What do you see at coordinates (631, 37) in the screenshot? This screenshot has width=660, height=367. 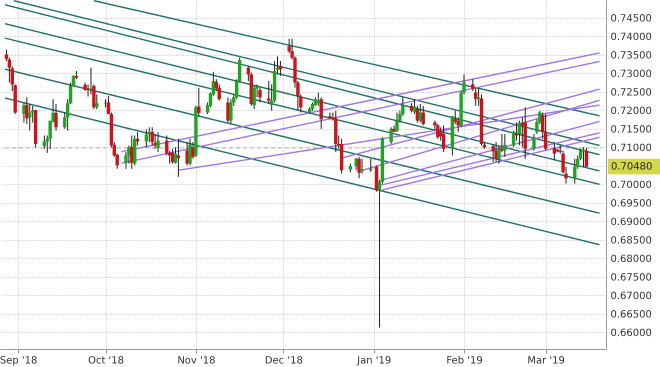 I see `y-tick-label: 0.74000` at bounding box center [631, 37].